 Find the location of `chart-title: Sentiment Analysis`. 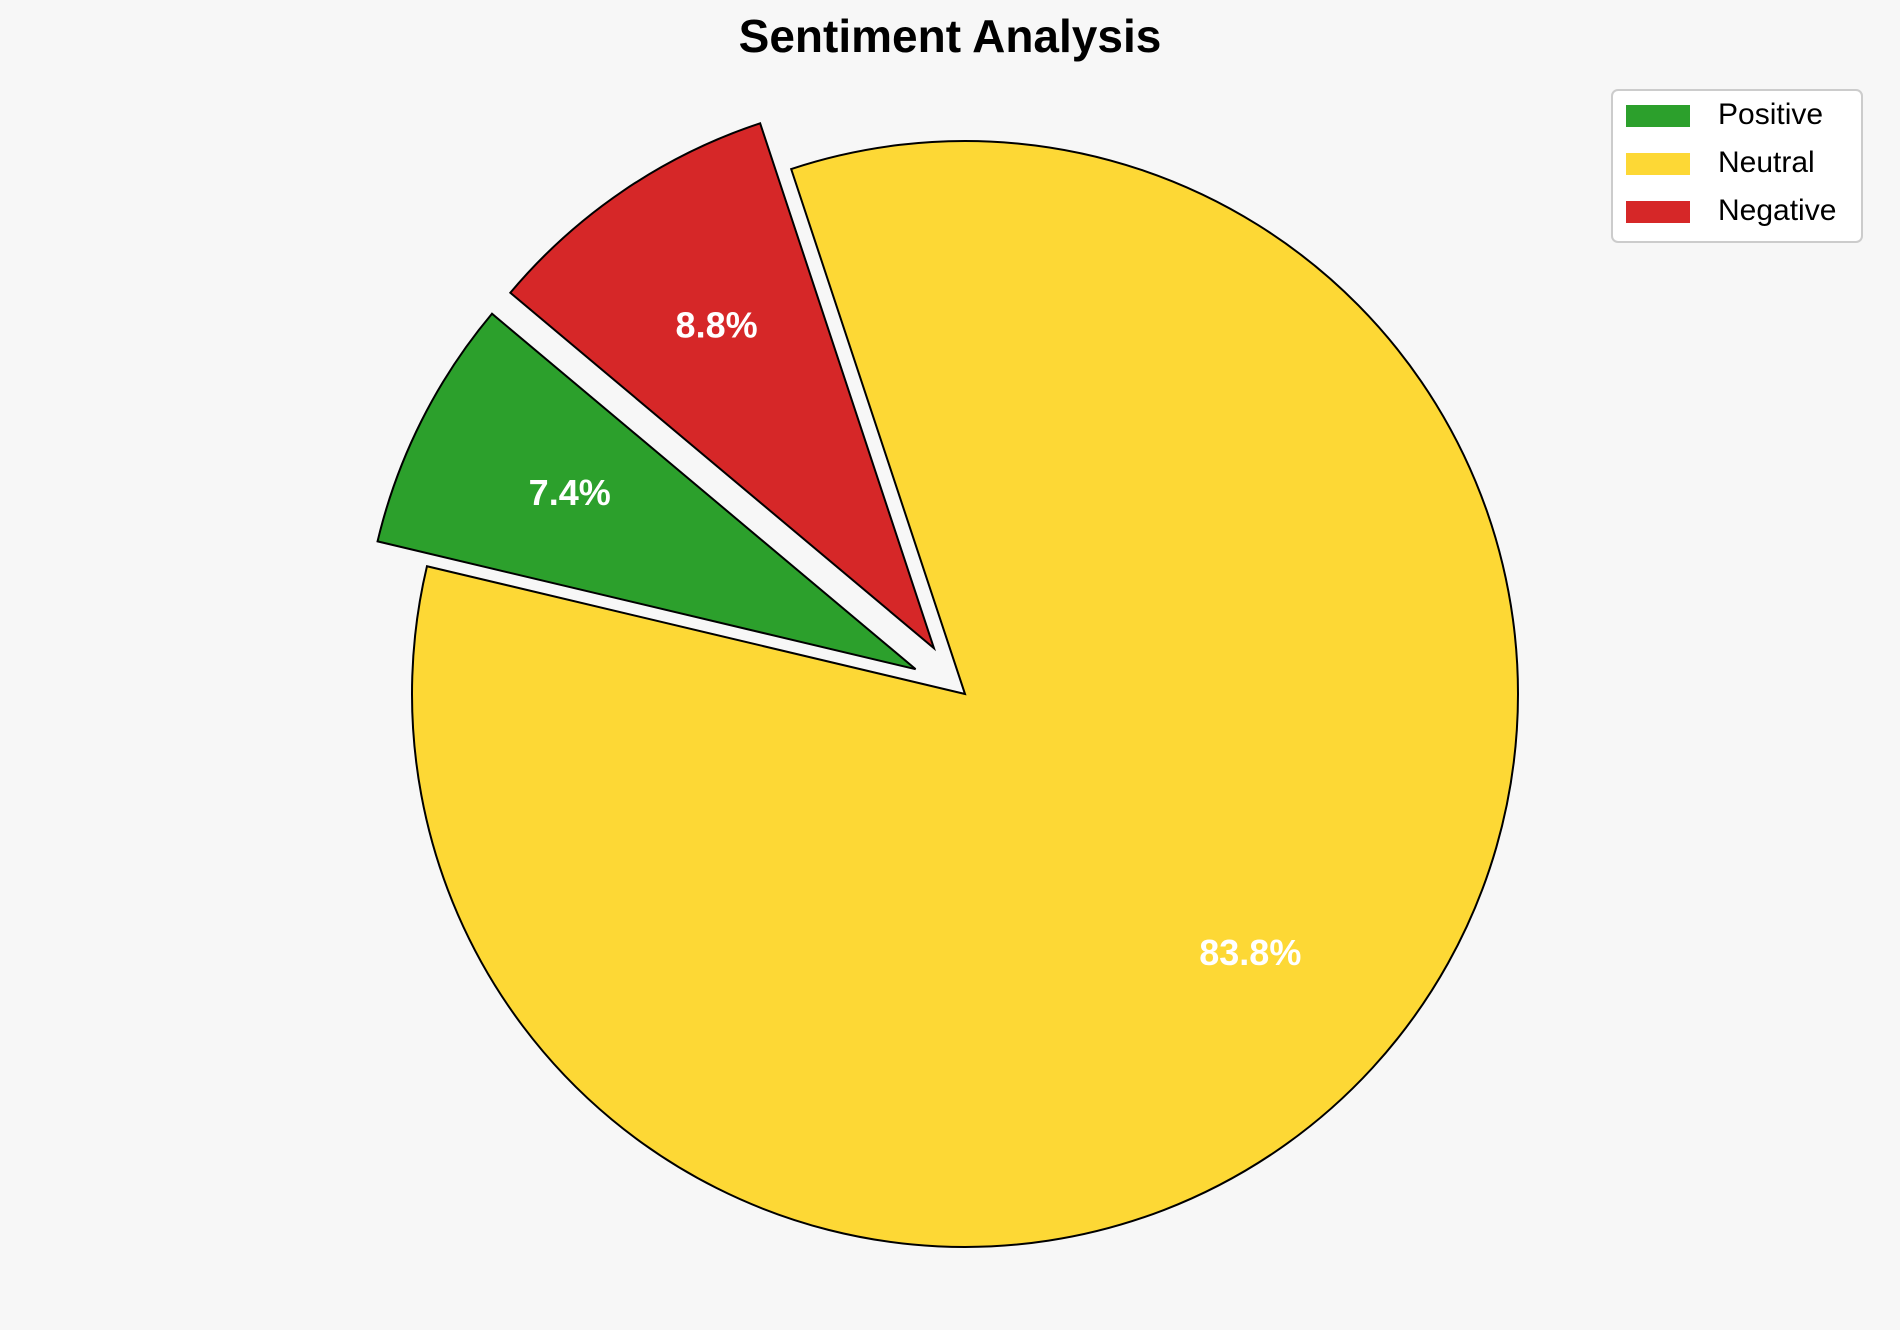

chart-title: Sentiment Analysis is located at coordinates (950, 36).